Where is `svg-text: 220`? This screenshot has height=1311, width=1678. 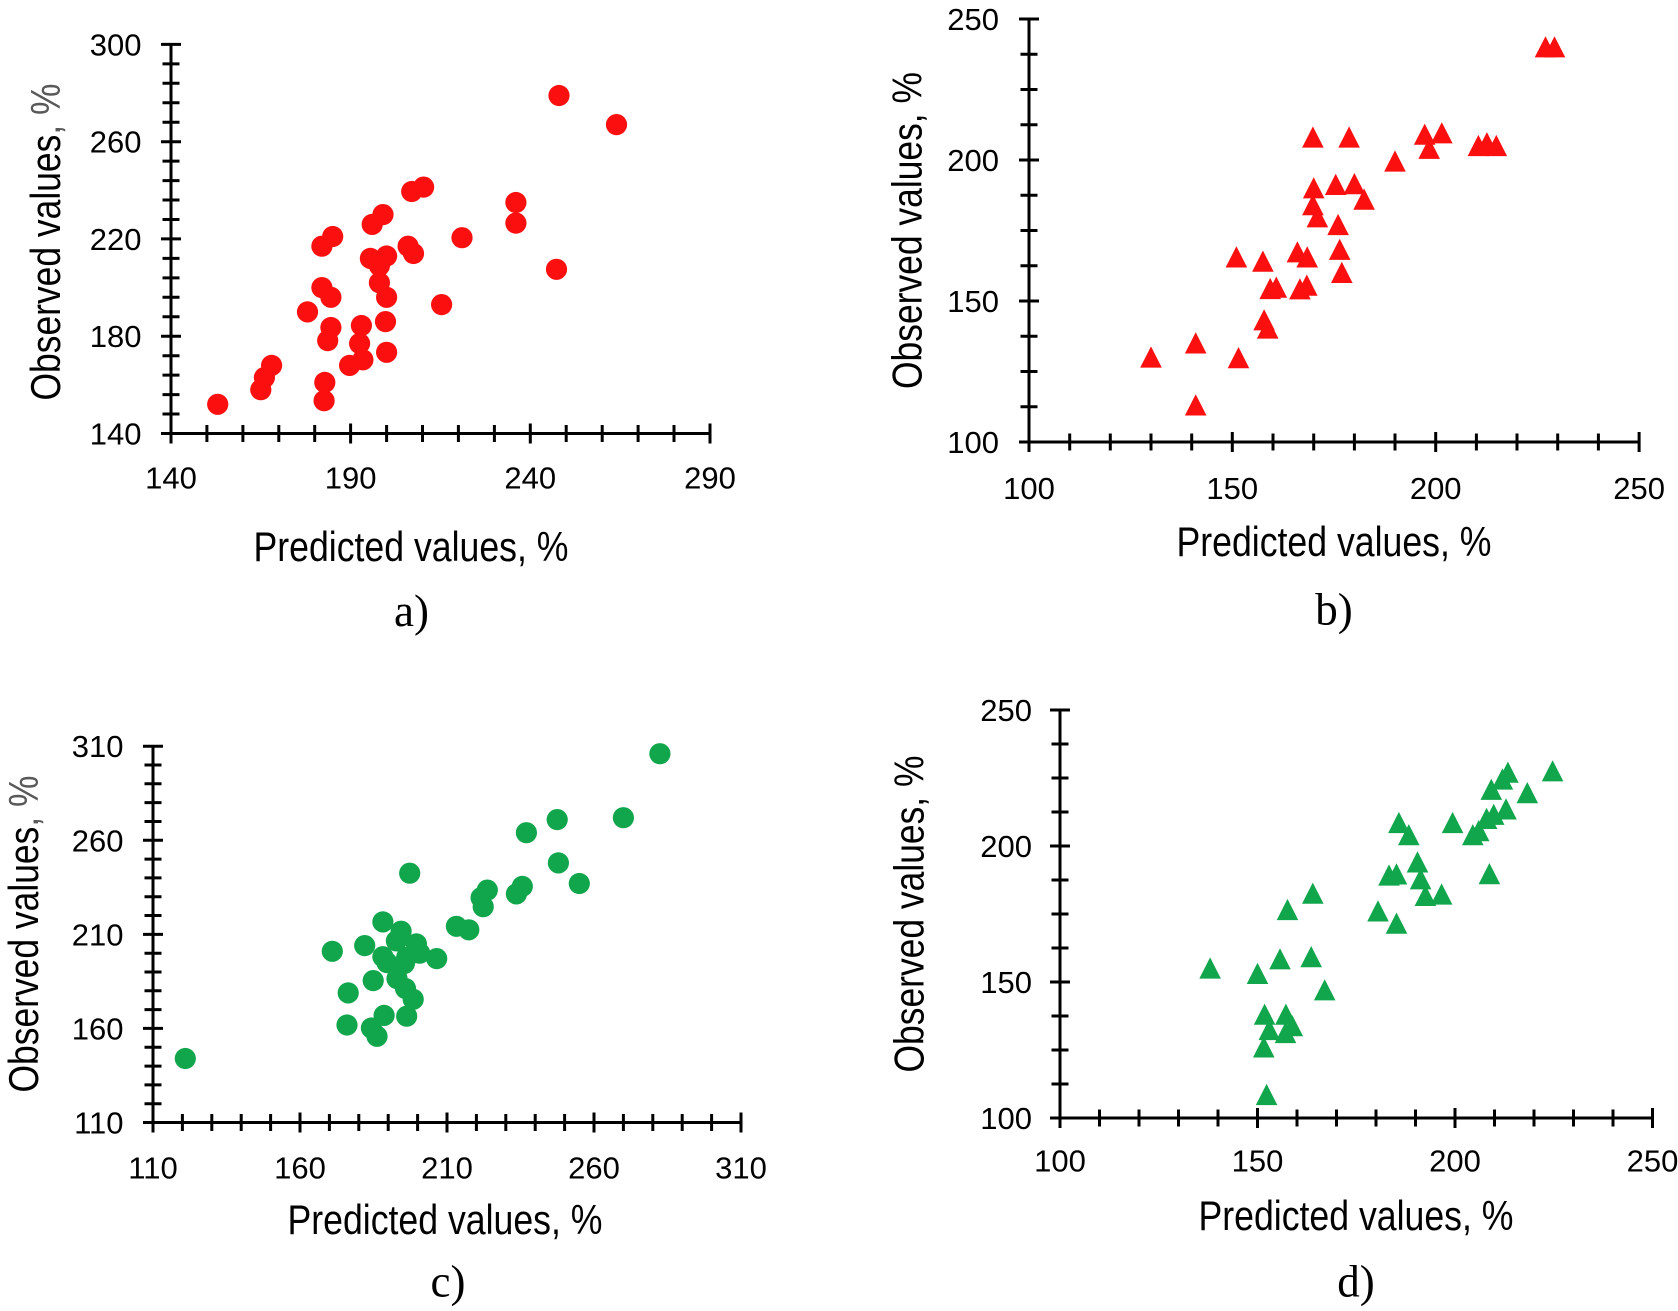 svg-text: 220 is located at coordinates (116, 239).